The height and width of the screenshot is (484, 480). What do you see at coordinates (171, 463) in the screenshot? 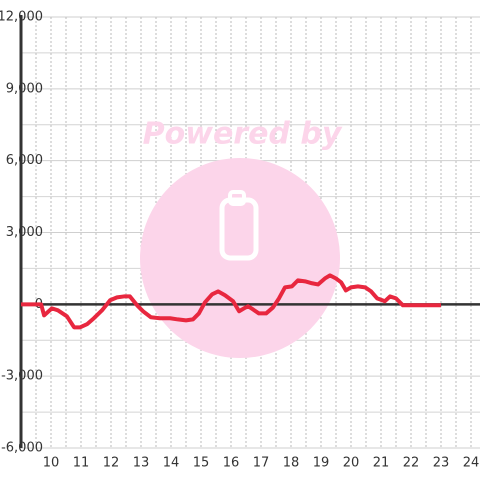
I see `x-tick-label: 14` at bounding box center [171, 463].